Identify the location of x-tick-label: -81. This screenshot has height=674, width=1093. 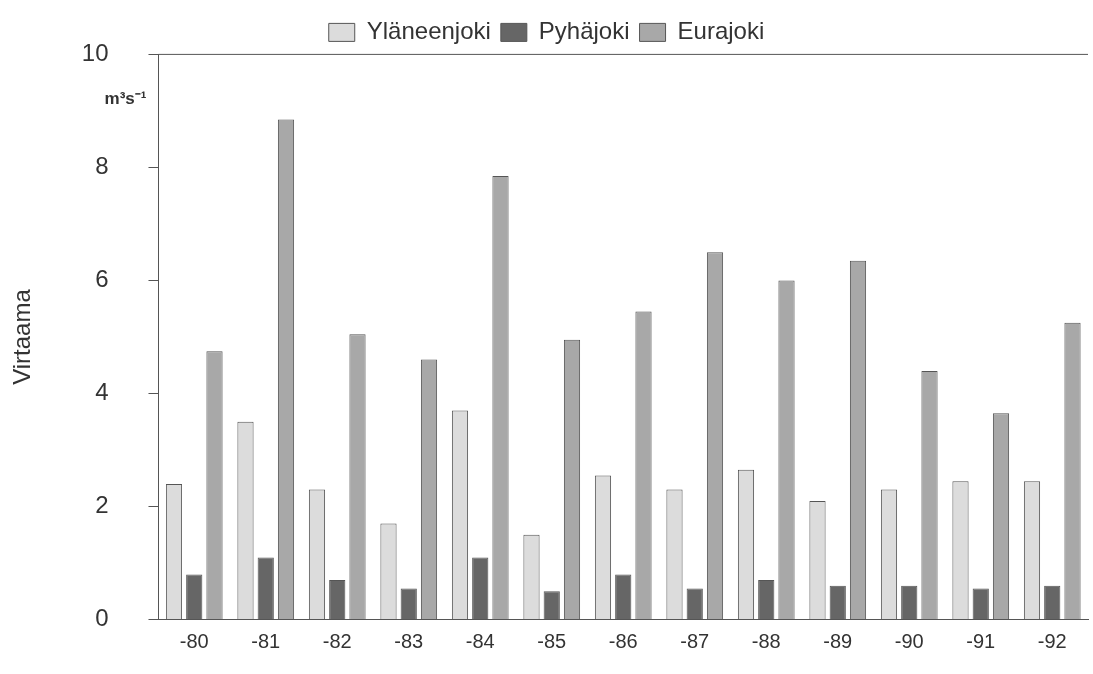
(266, 641).